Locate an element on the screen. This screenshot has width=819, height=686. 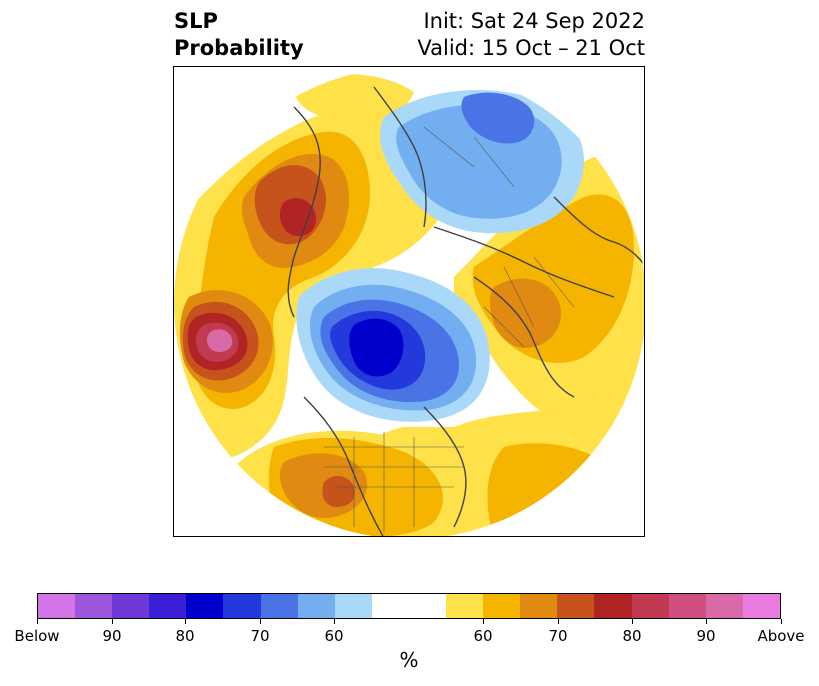
above-70-pacific is located at coordinates (298, 217).